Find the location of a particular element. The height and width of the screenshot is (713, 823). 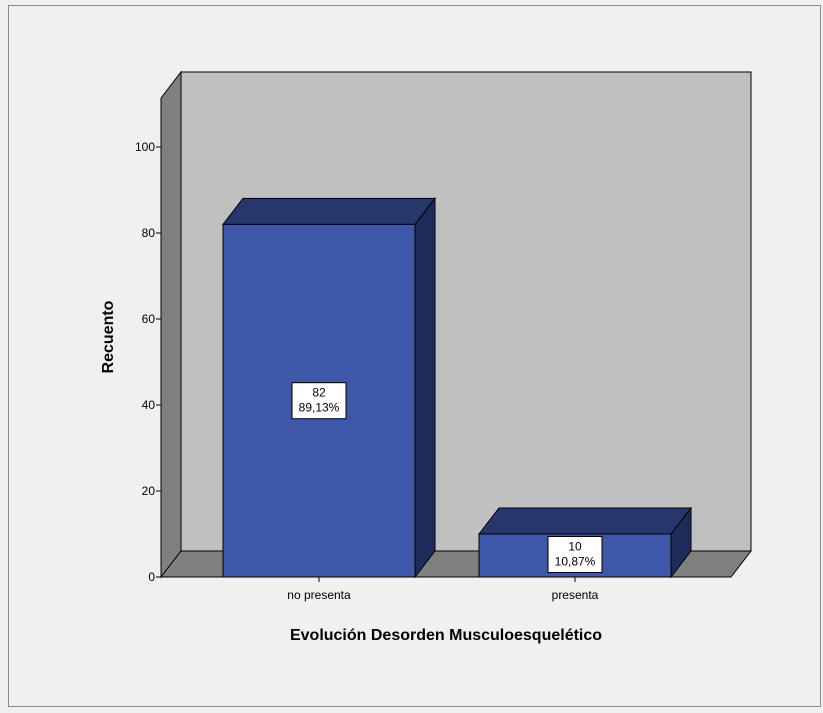

y-tick-label: 20 is located at coordinates (149, 491).